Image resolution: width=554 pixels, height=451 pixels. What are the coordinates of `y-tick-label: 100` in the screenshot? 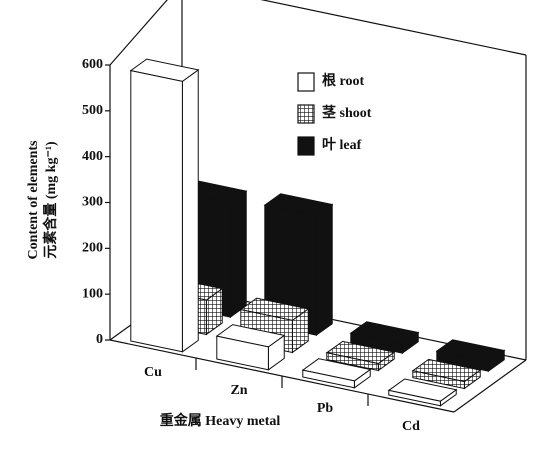 It's located at (92, 293).